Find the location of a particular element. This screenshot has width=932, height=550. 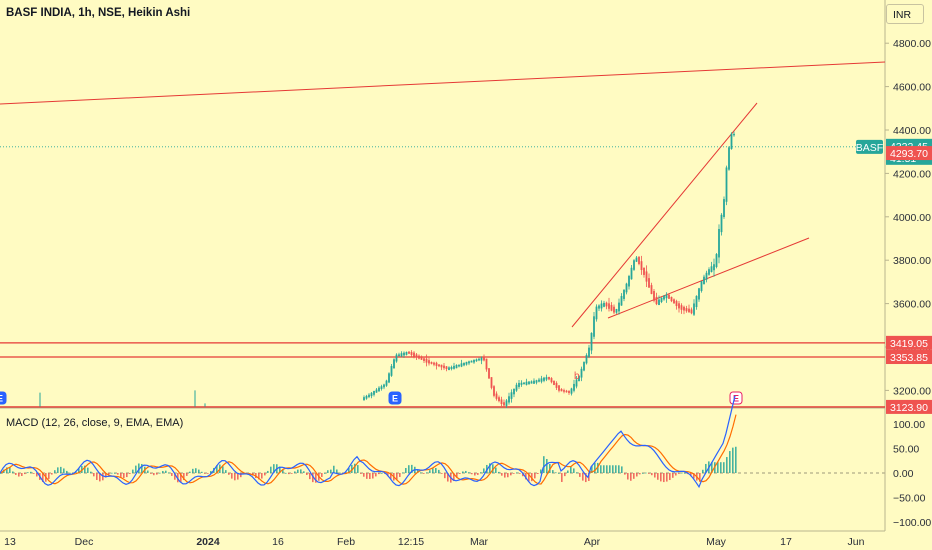

macd-tick-label-0: 100.00 is located at coordinates (909, 425).